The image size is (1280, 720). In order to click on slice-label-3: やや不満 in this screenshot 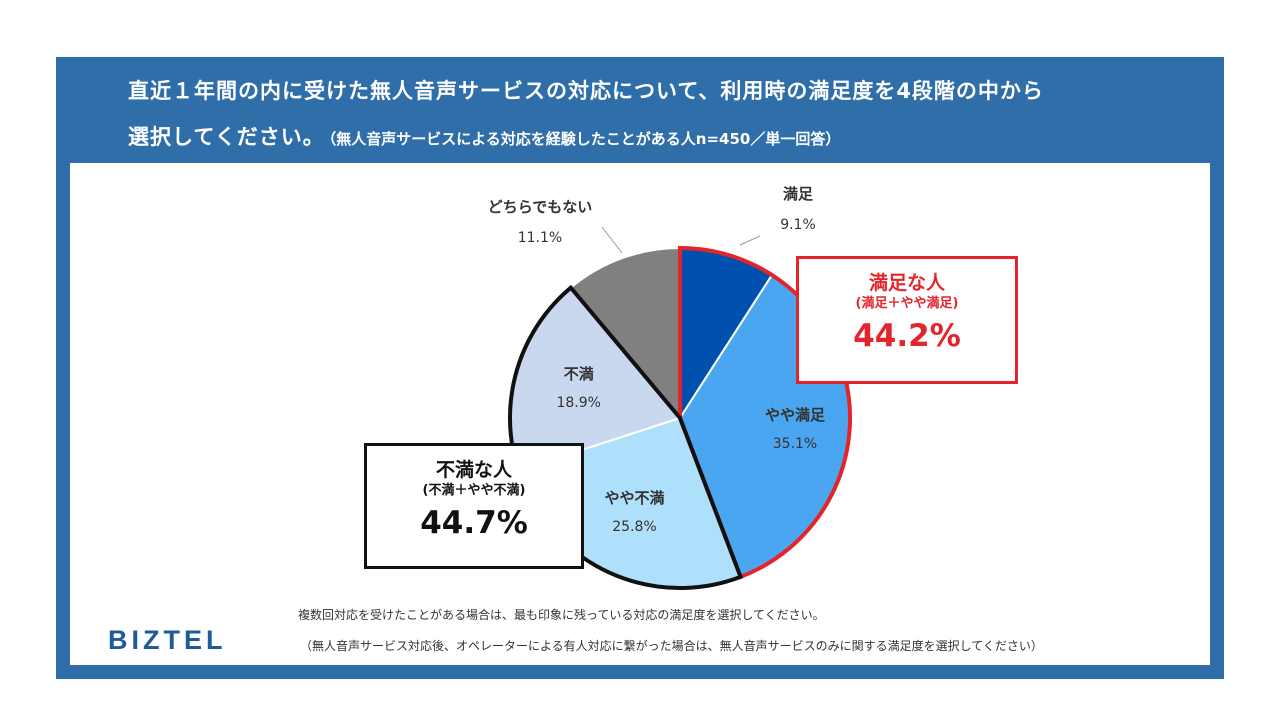, I will do `click(634, 498)`.